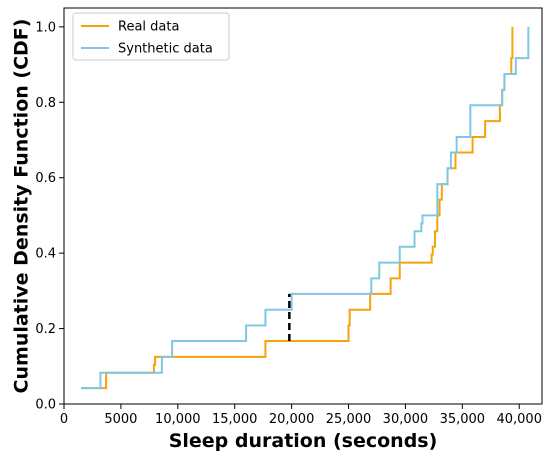 This screenshot has width=550, height=457. What do you see at coordinates (406, 419) in the screenshot?
I see `x-tick-label: 30,000` at bounding box center [406, 419].